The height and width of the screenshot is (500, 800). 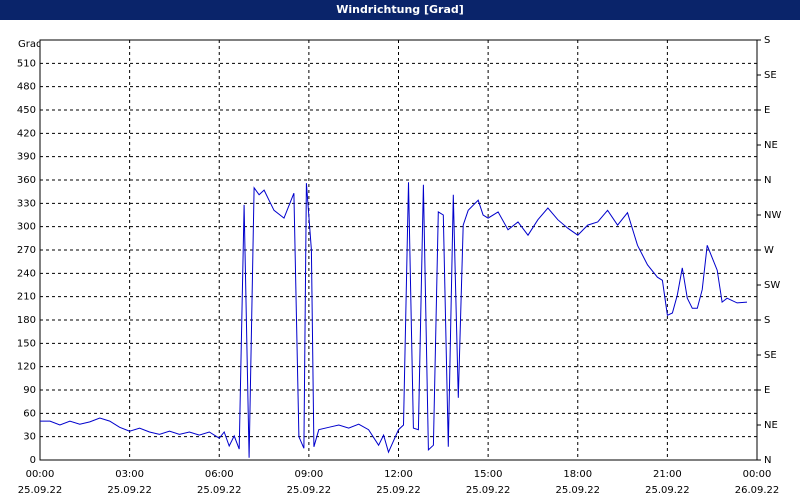 I want to click on y-tick-label: 30, so click(x=29, y=437).